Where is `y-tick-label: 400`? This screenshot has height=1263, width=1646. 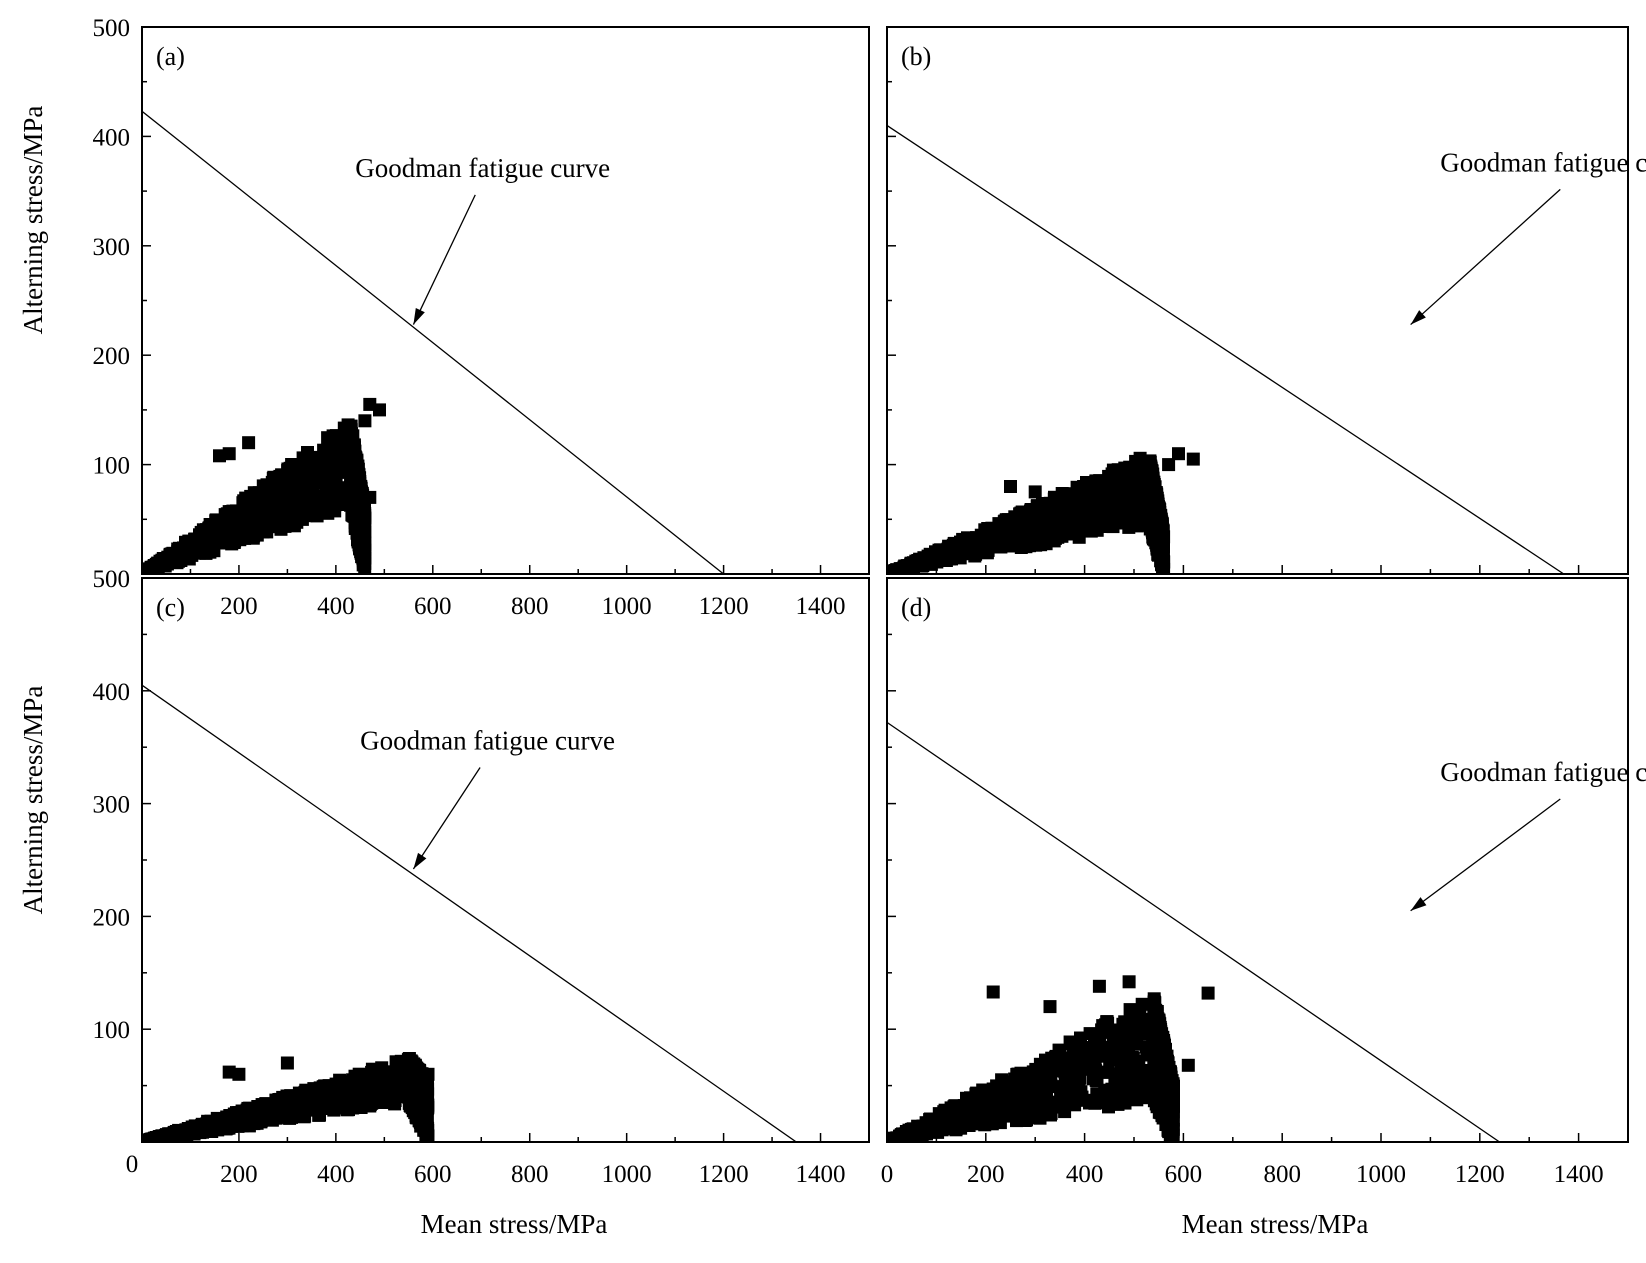
y-tick-label: 400 is located at coordinates (112, 137).